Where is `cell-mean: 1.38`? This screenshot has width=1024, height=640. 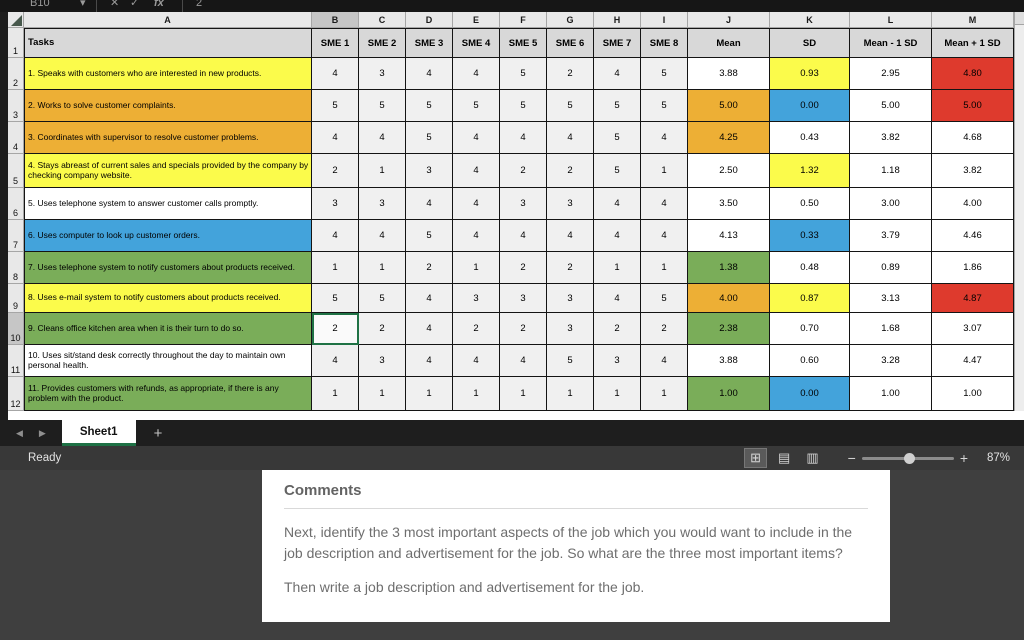 cell-mean: 1.38 is located at coordinates (729, 268).